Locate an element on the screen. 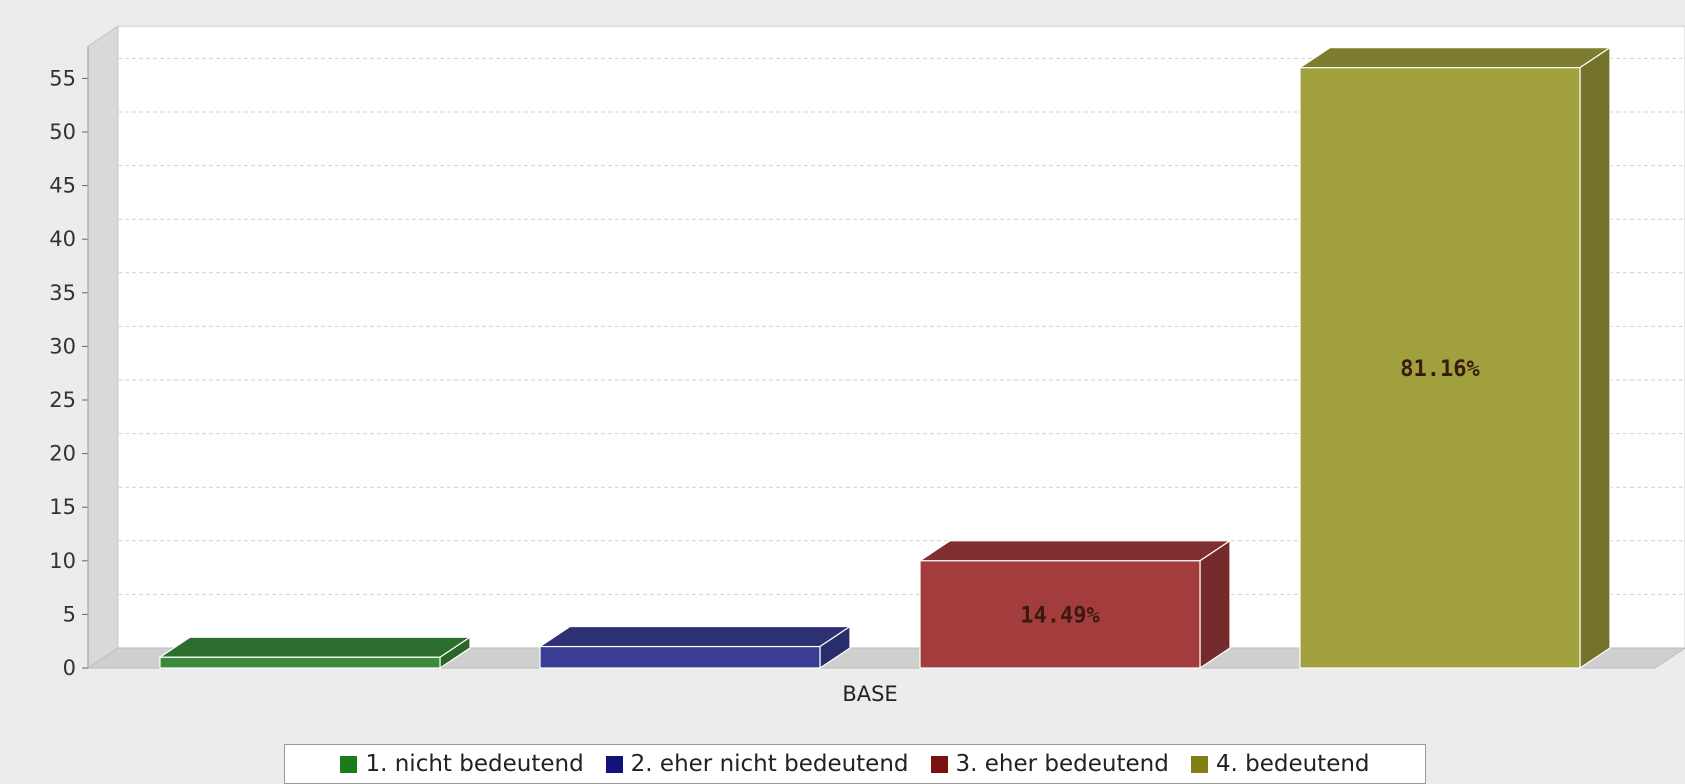  y-tick-label: 25 is located at coordinates (62, 400).